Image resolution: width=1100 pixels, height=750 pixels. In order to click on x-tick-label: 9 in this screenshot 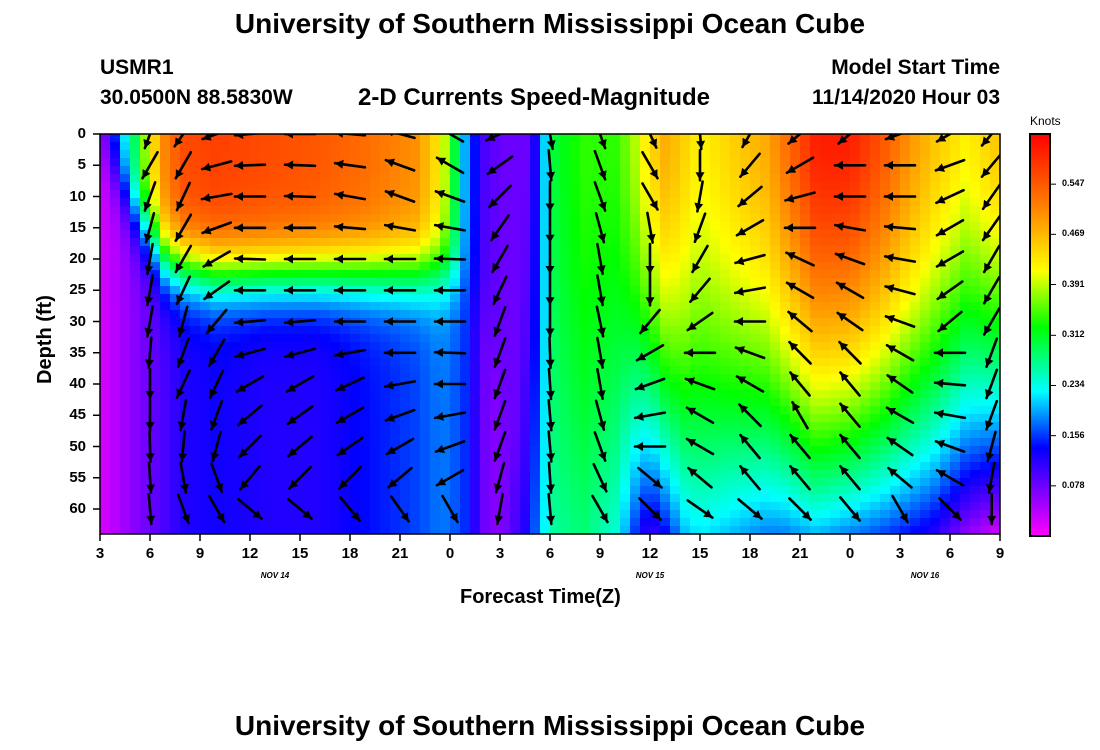, I will do `click(600, 553)`.